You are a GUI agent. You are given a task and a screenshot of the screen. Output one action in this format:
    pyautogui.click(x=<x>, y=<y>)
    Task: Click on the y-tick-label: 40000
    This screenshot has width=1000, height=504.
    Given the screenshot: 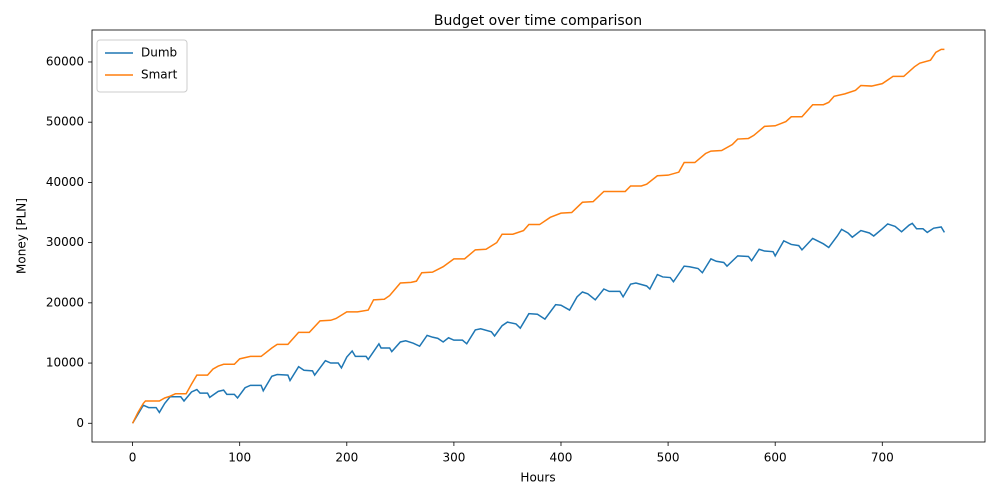 What is the action you would take?
    pyautogui.click(x=65, y=182)
    